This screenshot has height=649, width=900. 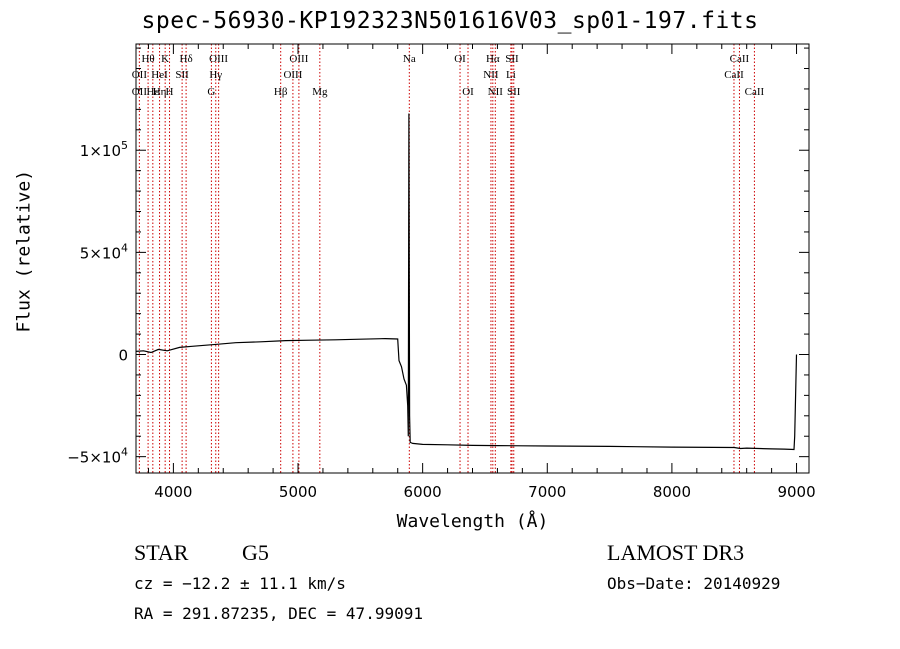 I want to click on line-label: Li, so click(x=511, y=75).